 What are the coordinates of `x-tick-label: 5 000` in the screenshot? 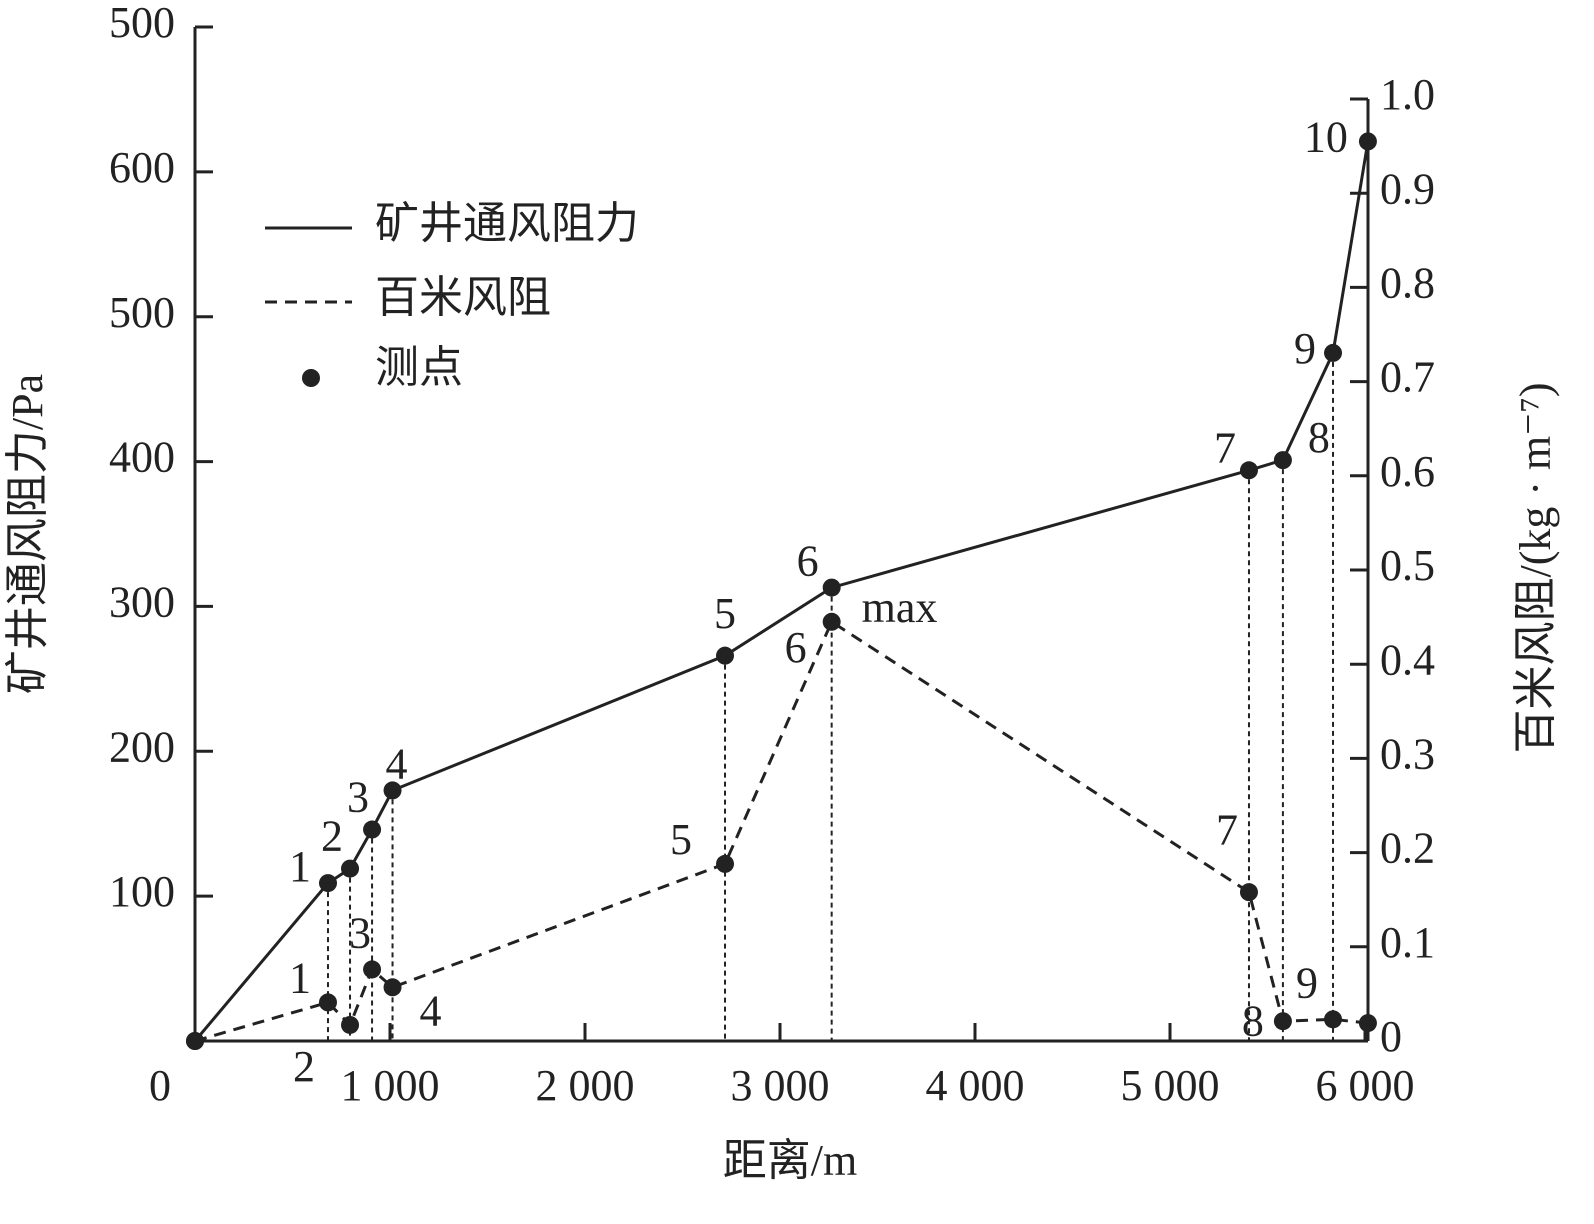 It's located at (1170, 1085).